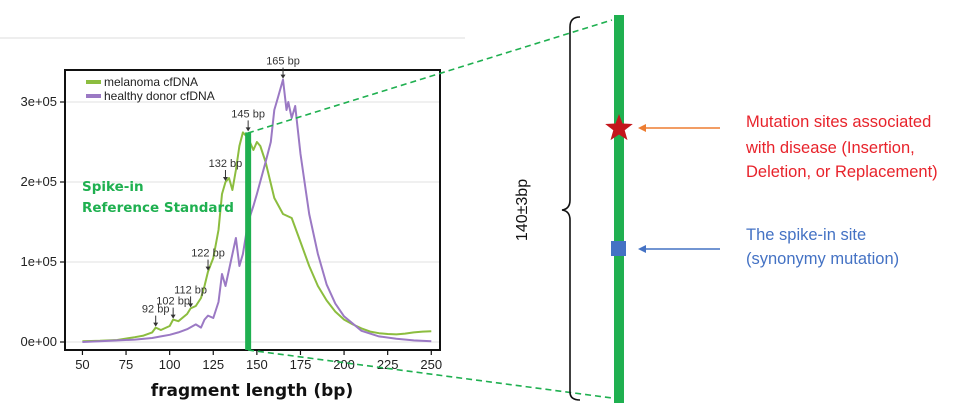 The width and height of the screenshot is (980, 414). I want to click on legend-label-melanoma: melanoma cfDNA, so click(151, 82).